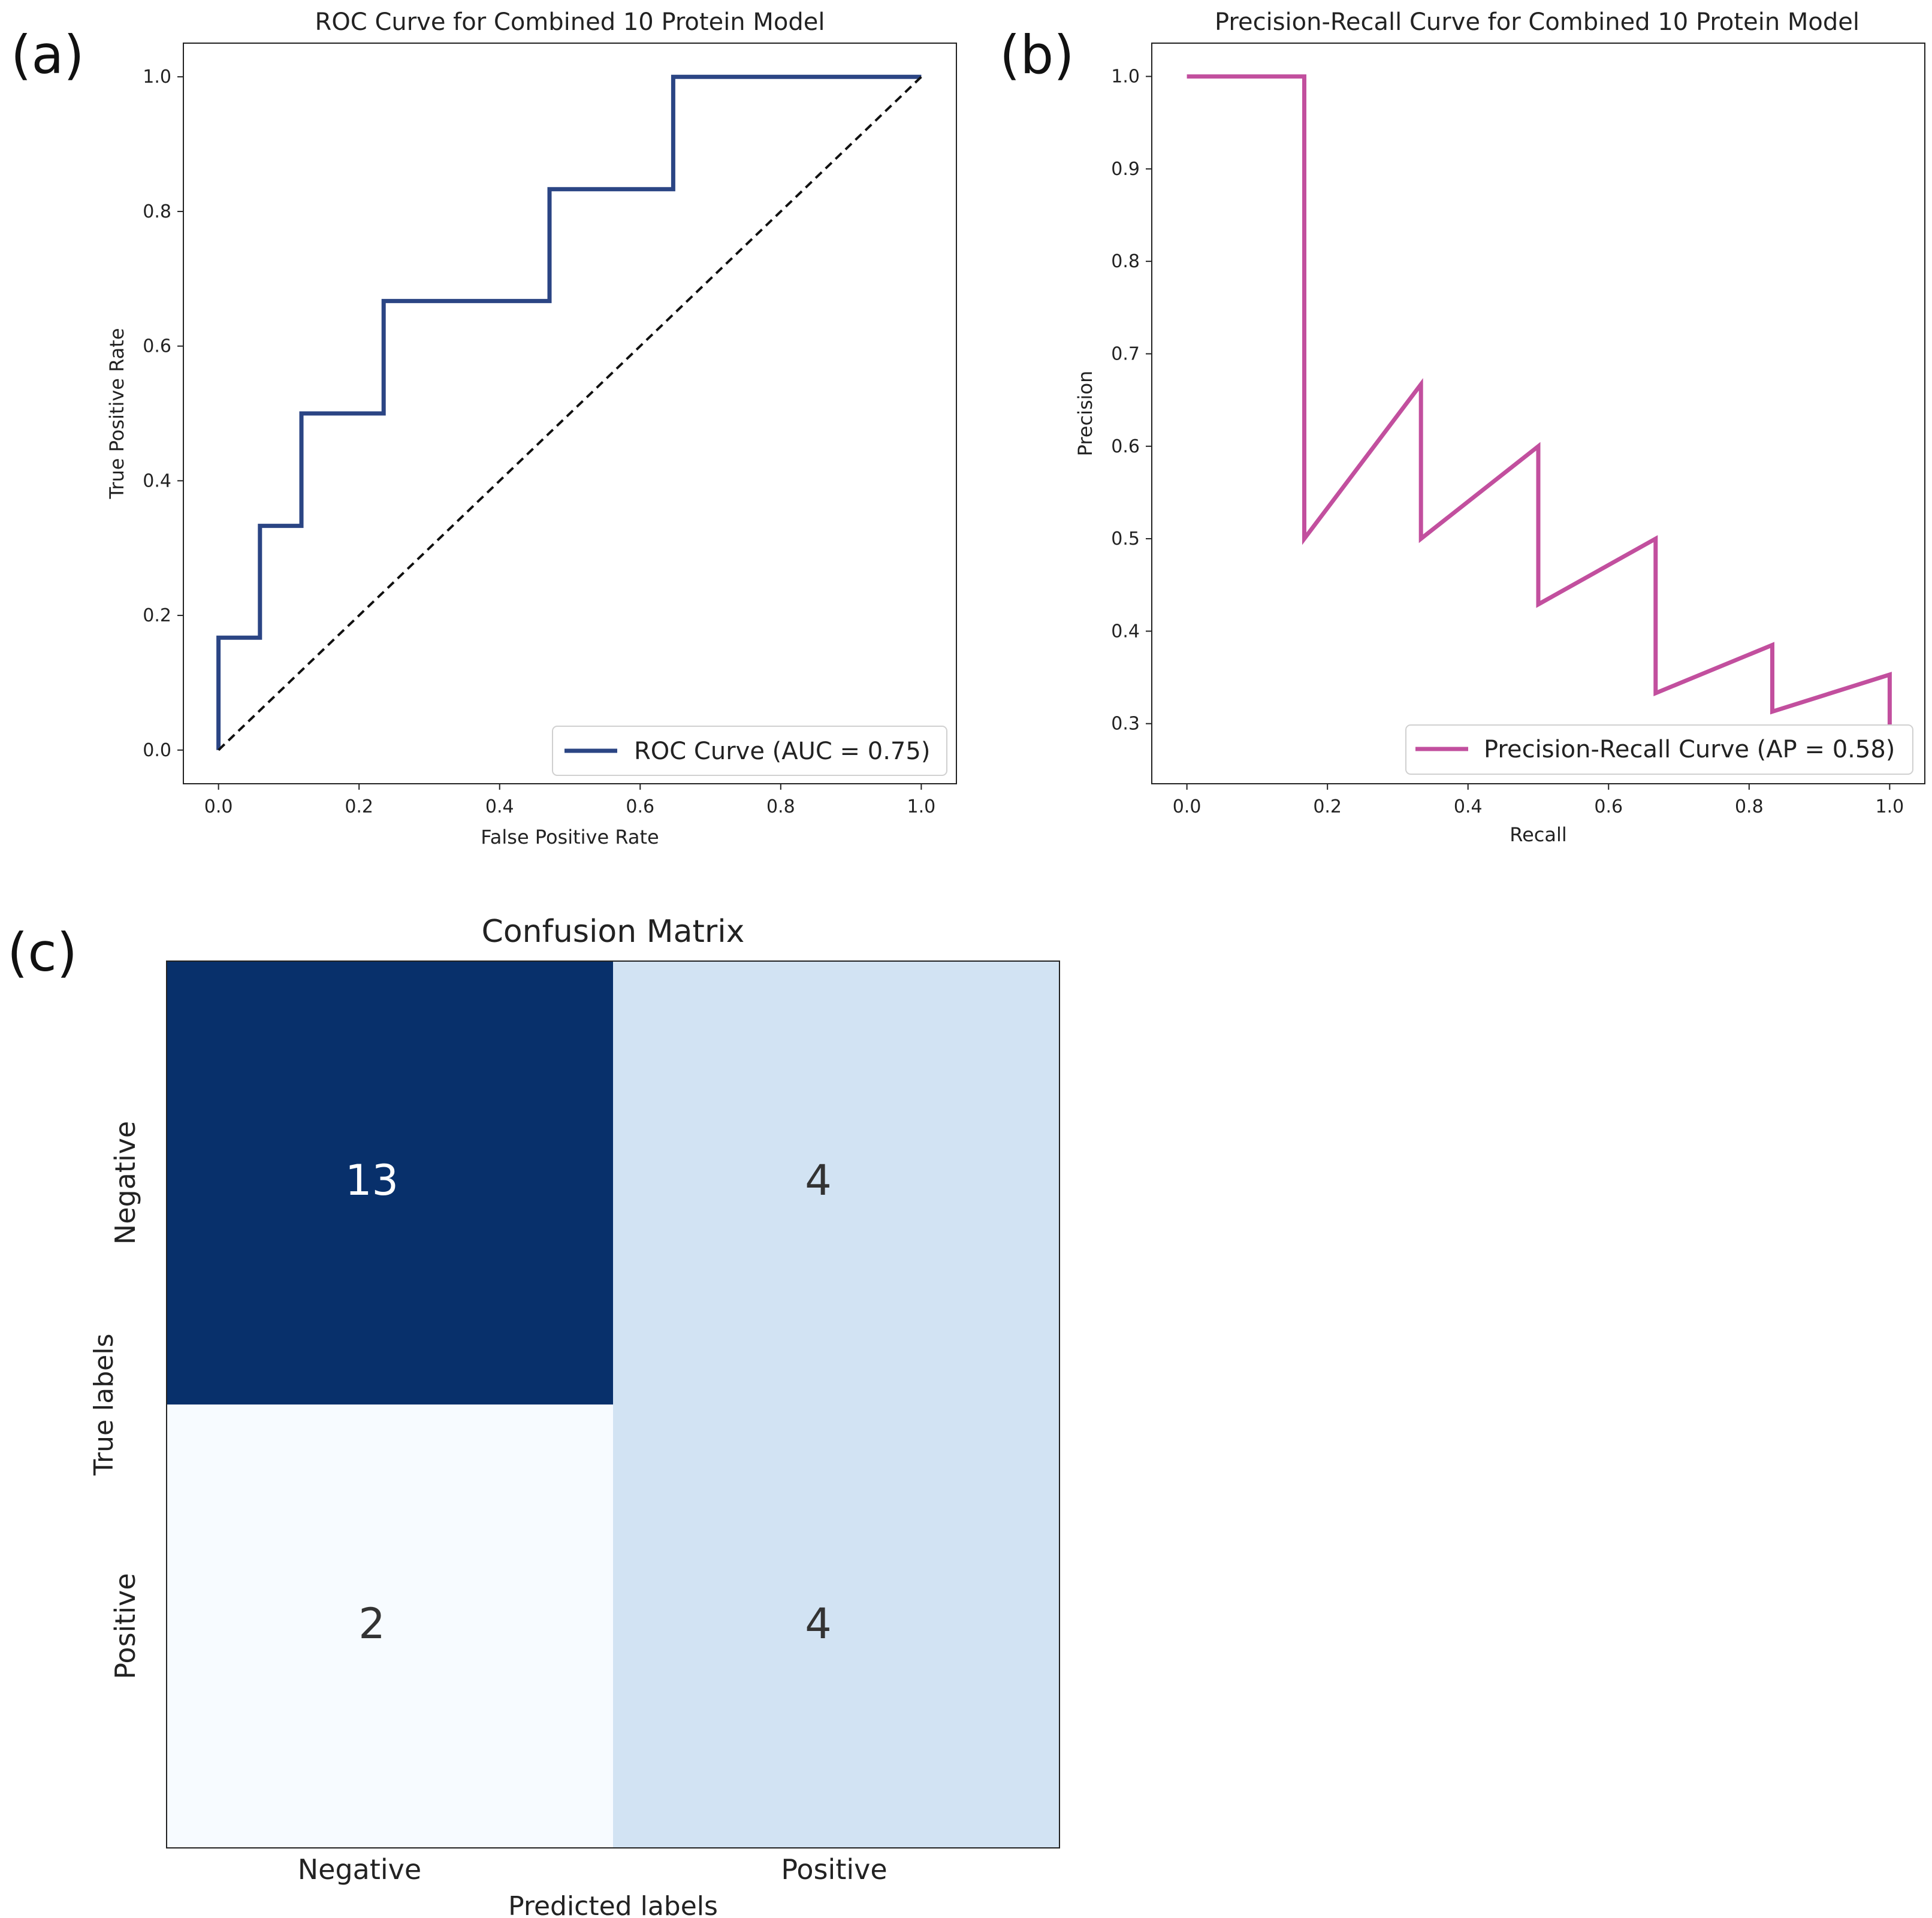  I want to click on pr-xlabel: Recall, so click(1538, 834).